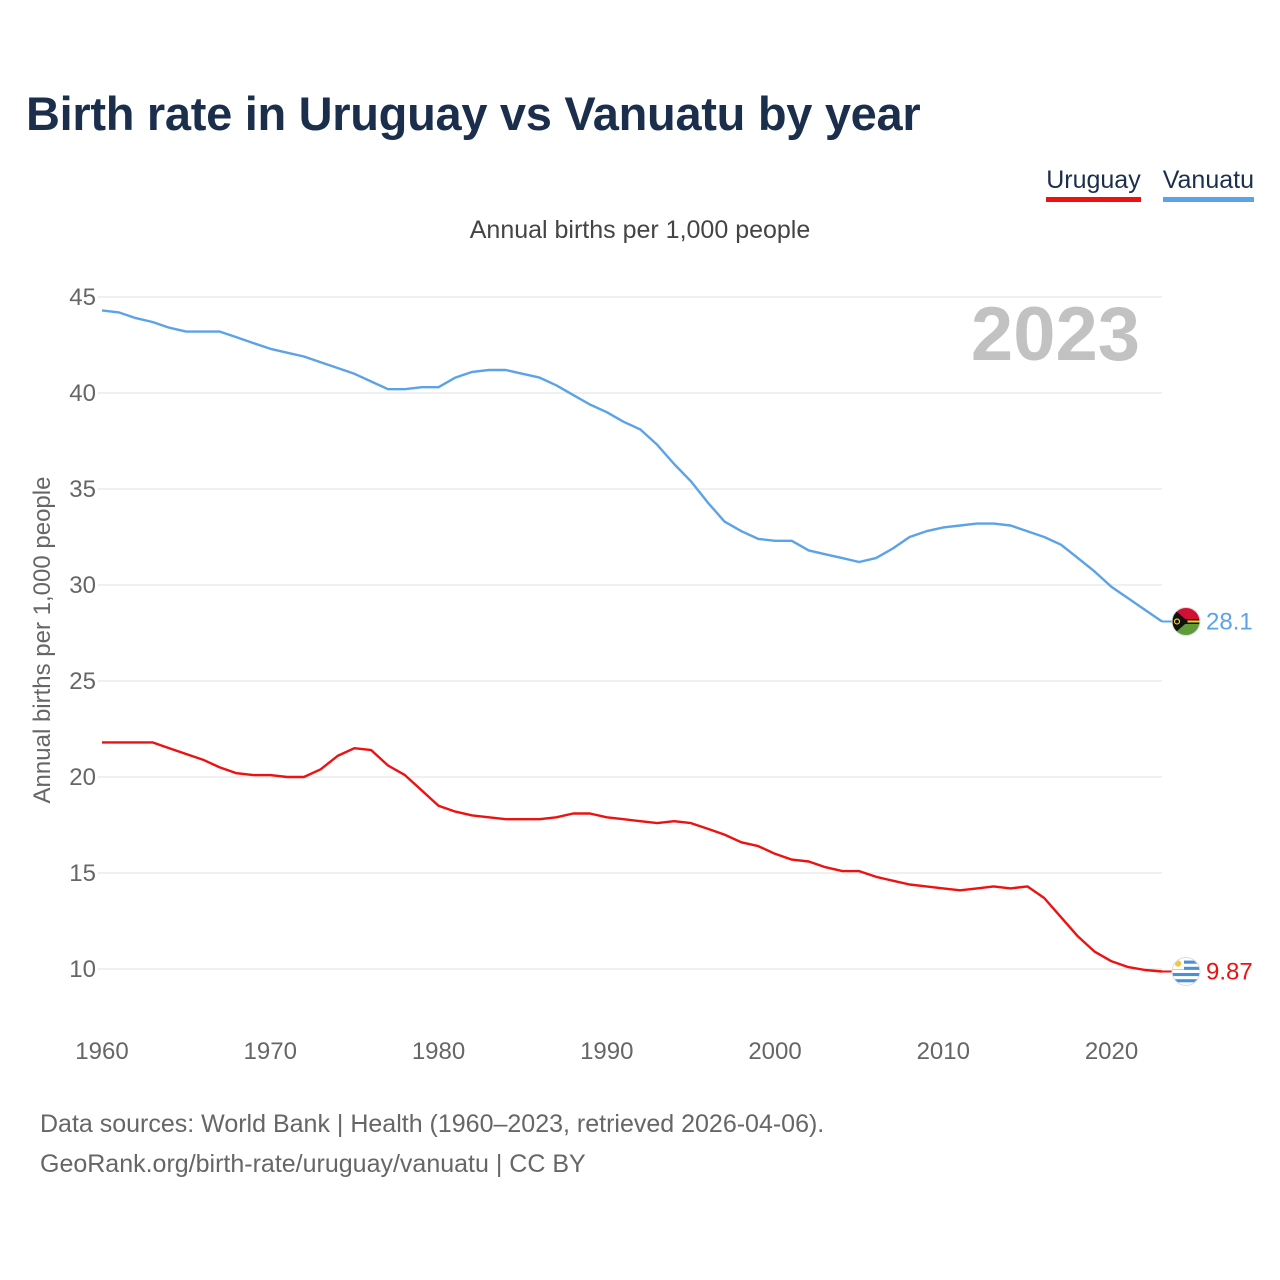 The height and width of the screenshot is (1280, 1280). Describe the element at coordinates (1207, 796) in the screenshot. I see `series-end-markers: 9.87 28.1` at that location.